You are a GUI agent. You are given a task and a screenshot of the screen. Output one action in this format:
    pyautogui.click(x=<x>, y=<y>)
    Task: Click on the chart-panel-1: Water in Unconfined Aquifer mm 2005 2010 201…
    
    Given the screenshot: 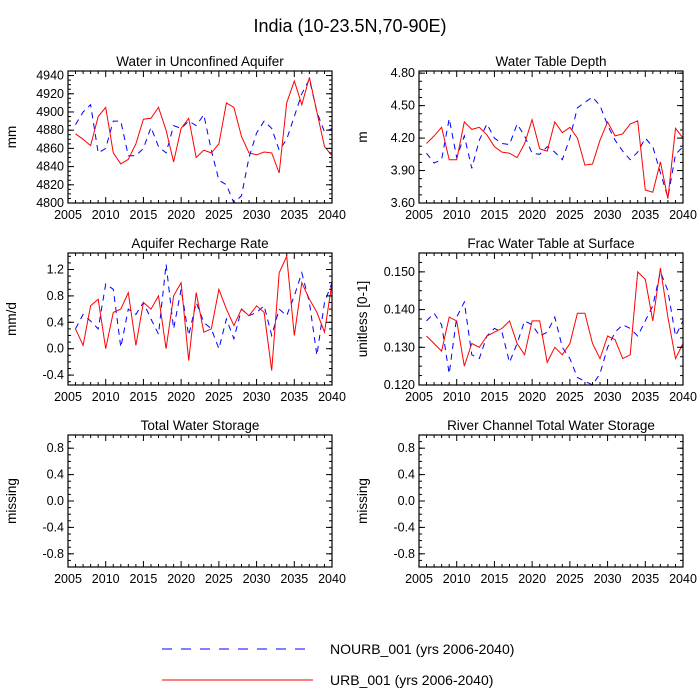 What is the action you would take?
    pyautogui.click(x=175, y=138)
    